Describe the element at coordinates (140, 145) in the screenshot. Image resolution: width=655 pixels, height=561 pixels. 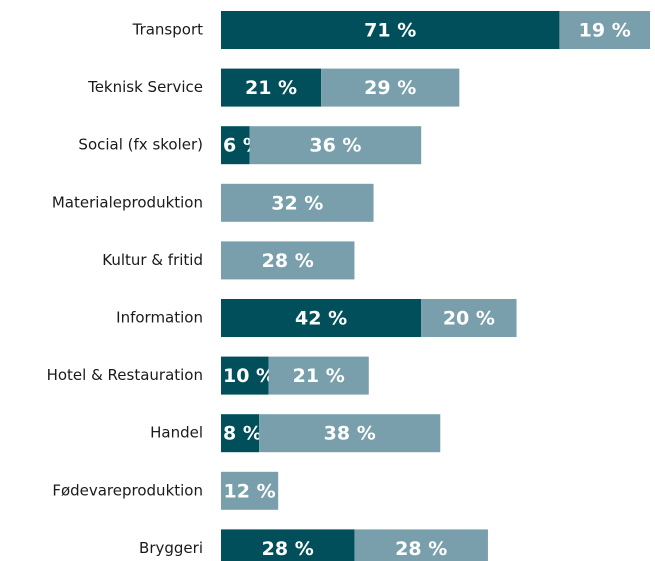
I see `category-label: Social (fx skoler)` at that location.